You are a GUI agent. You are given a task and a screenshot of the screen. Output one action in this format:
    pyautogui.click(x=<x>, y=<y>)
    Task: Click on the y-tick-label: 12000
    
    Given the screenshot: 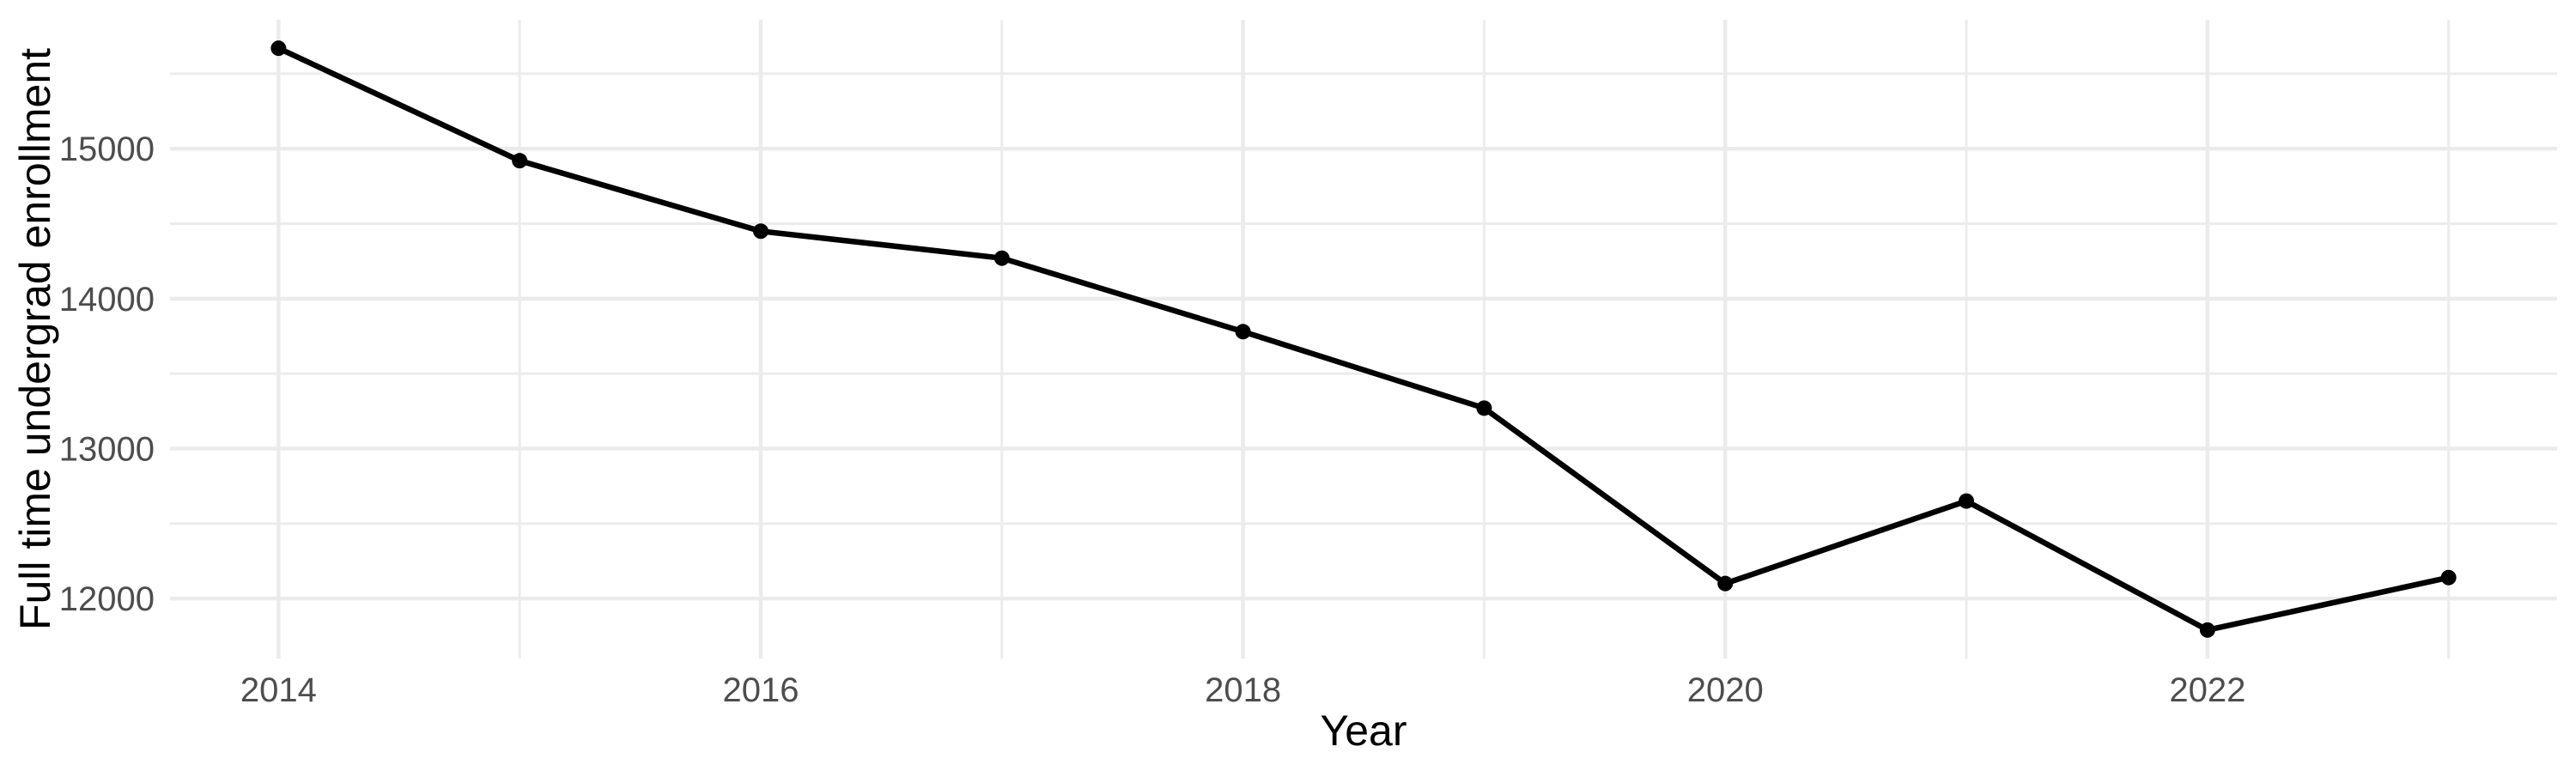 What is the action you would take?
    pyautogui.click(x=107, y=599)
    